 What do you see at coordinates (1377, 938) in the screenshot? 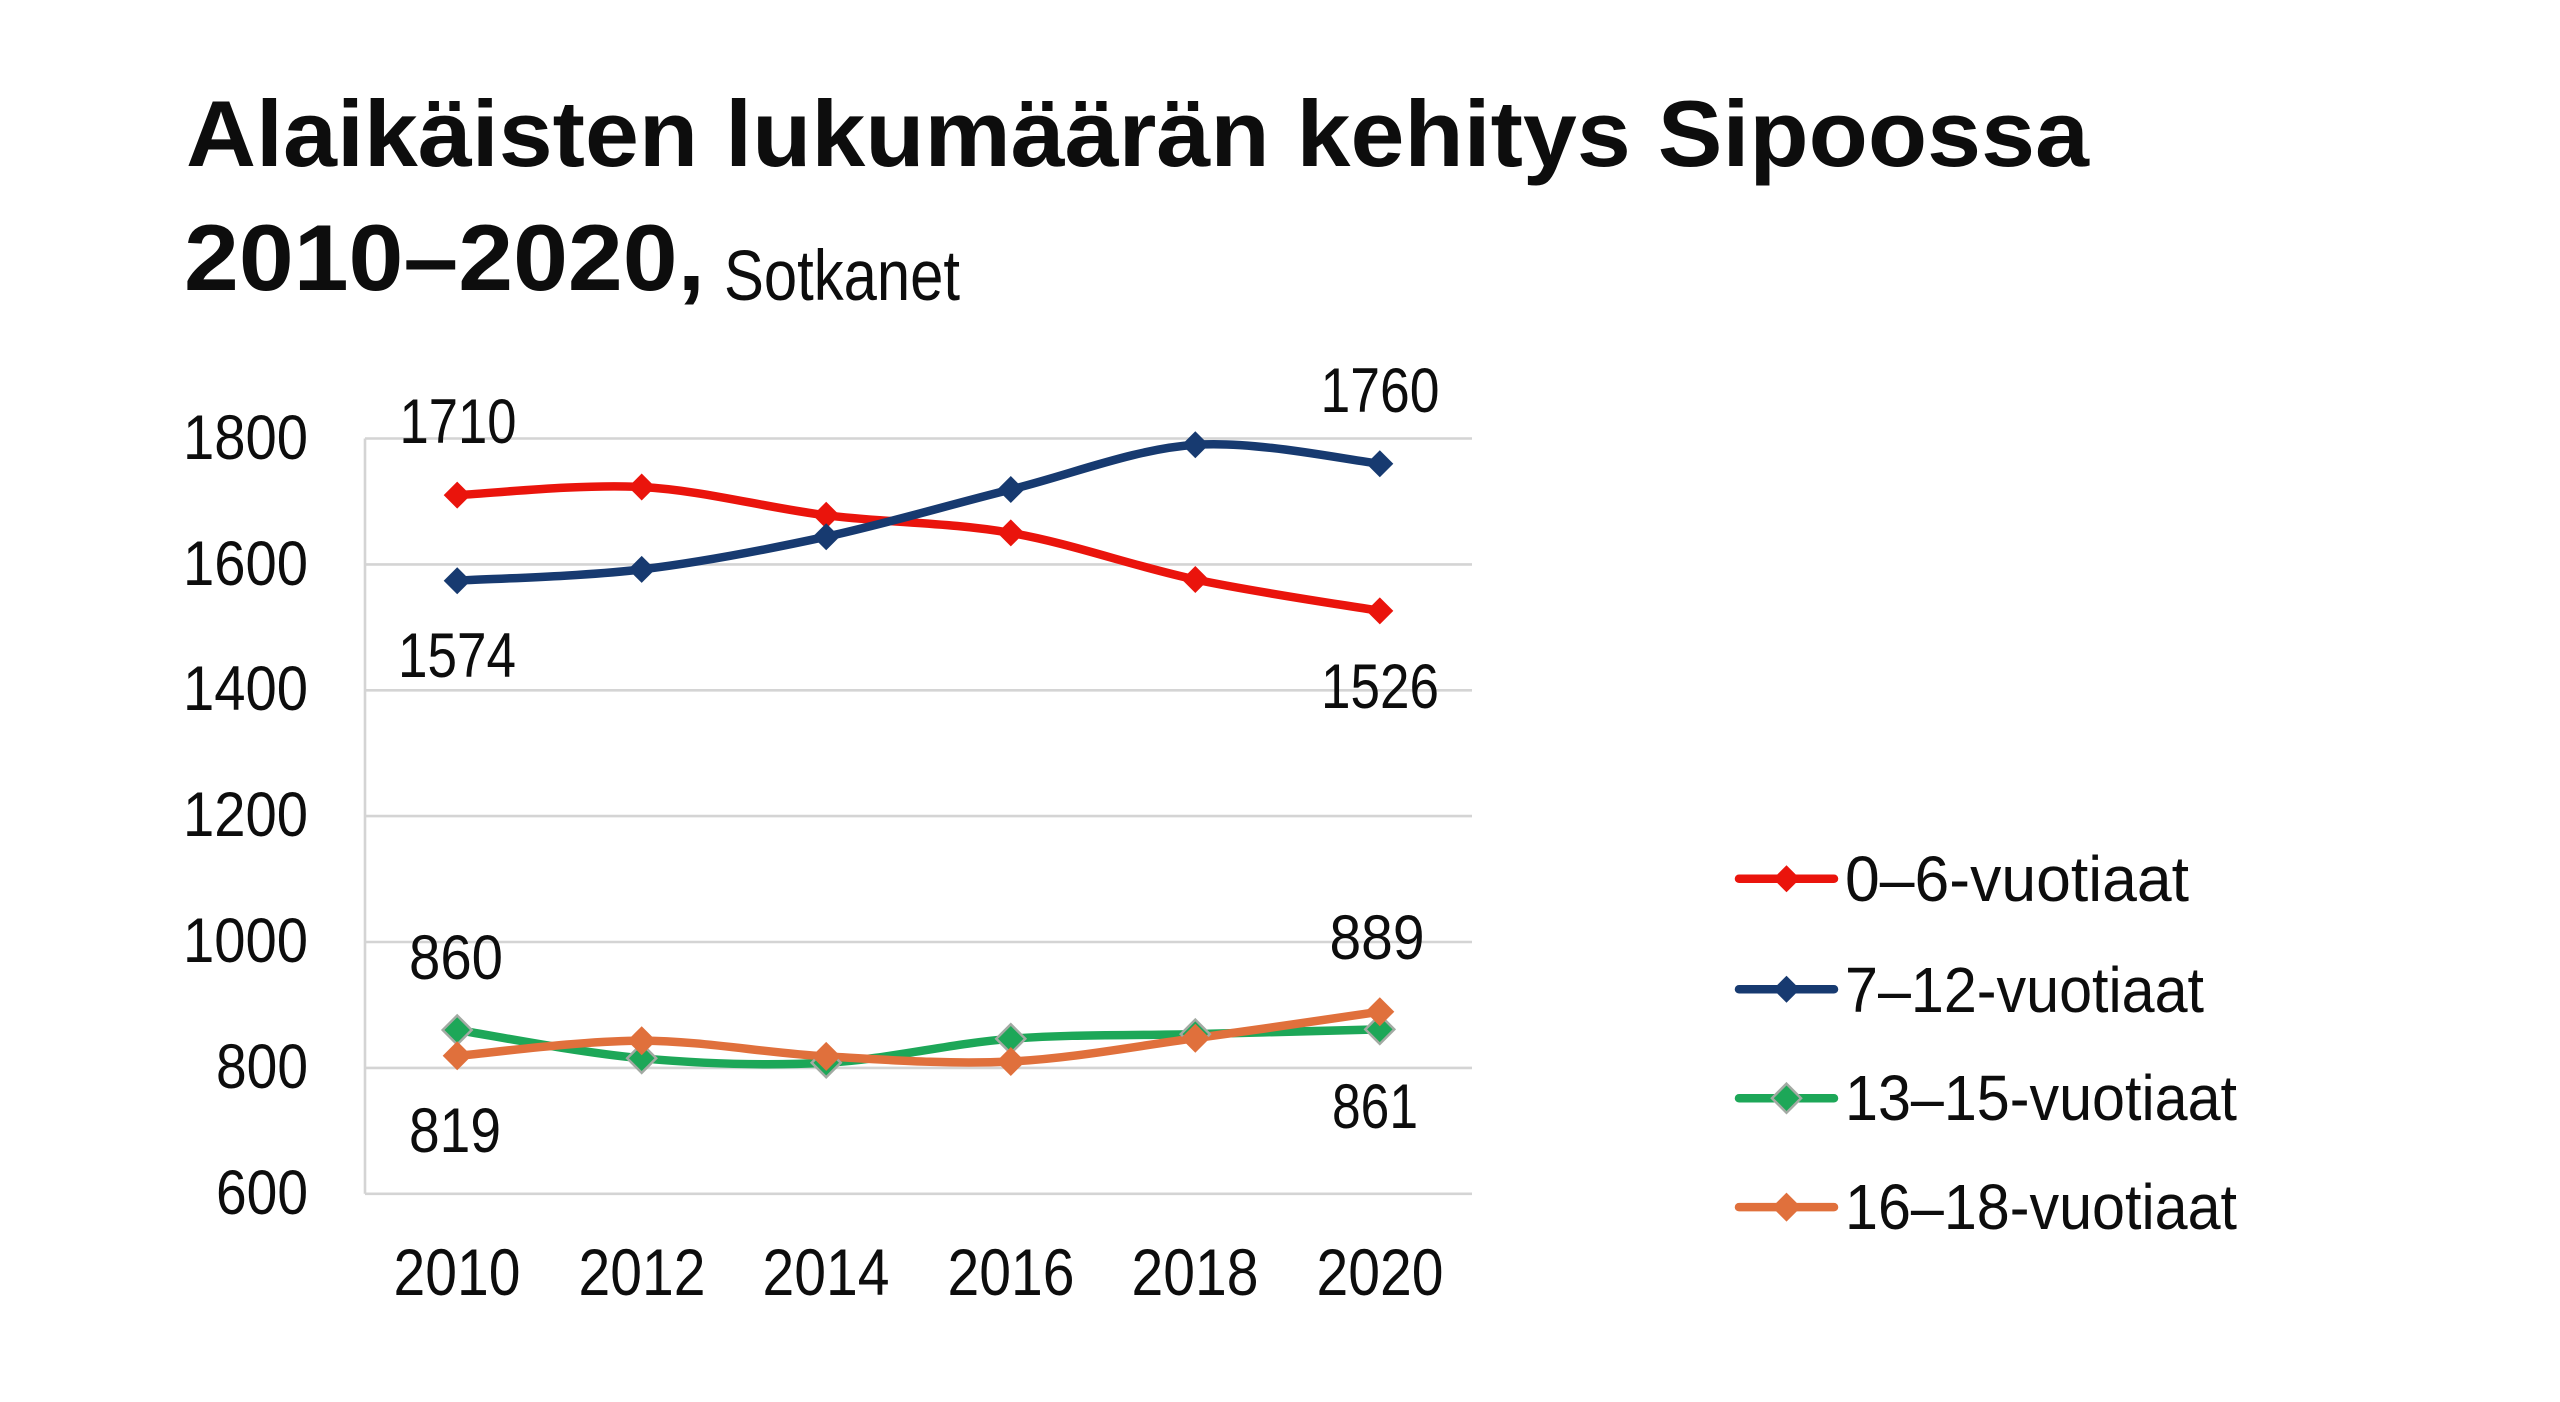
I see `svg-text: 889` at bounding box center [1377, 938].